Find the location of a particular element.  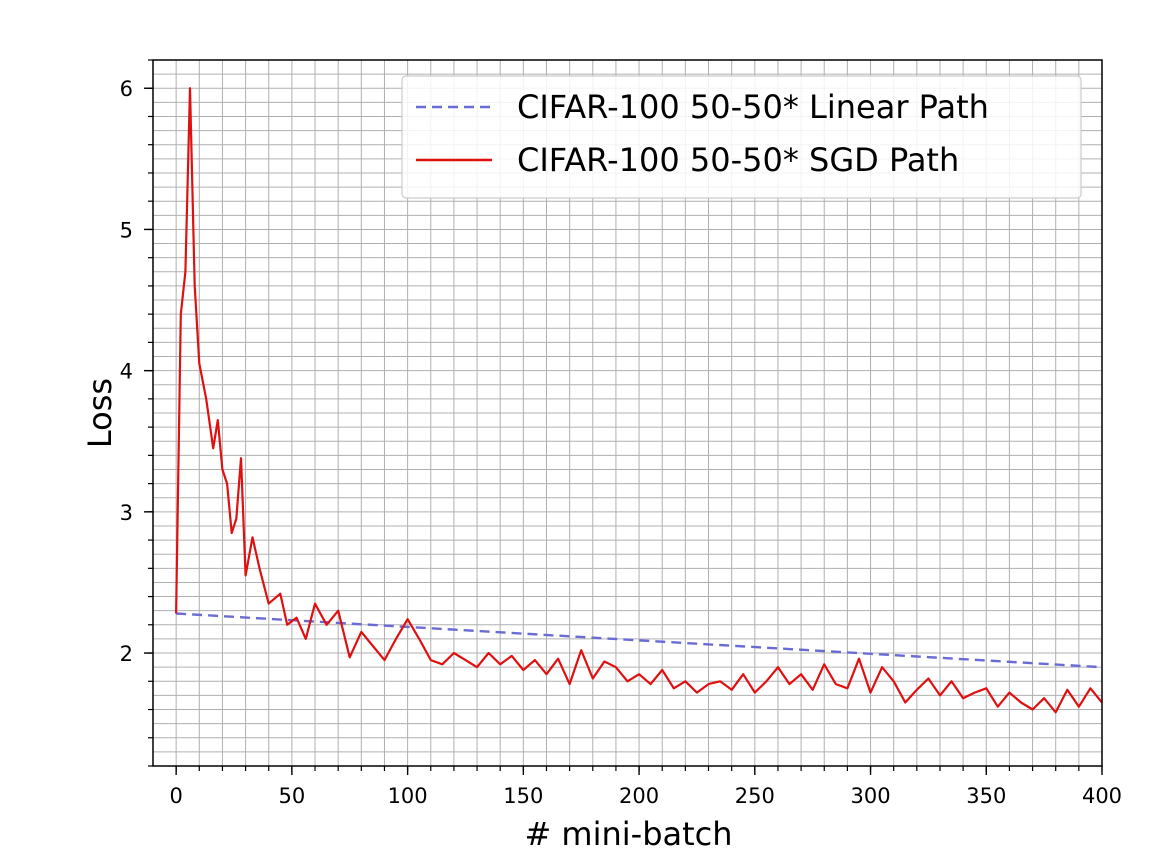

x-tick-label: 200 is located at coordinates (639, 796).